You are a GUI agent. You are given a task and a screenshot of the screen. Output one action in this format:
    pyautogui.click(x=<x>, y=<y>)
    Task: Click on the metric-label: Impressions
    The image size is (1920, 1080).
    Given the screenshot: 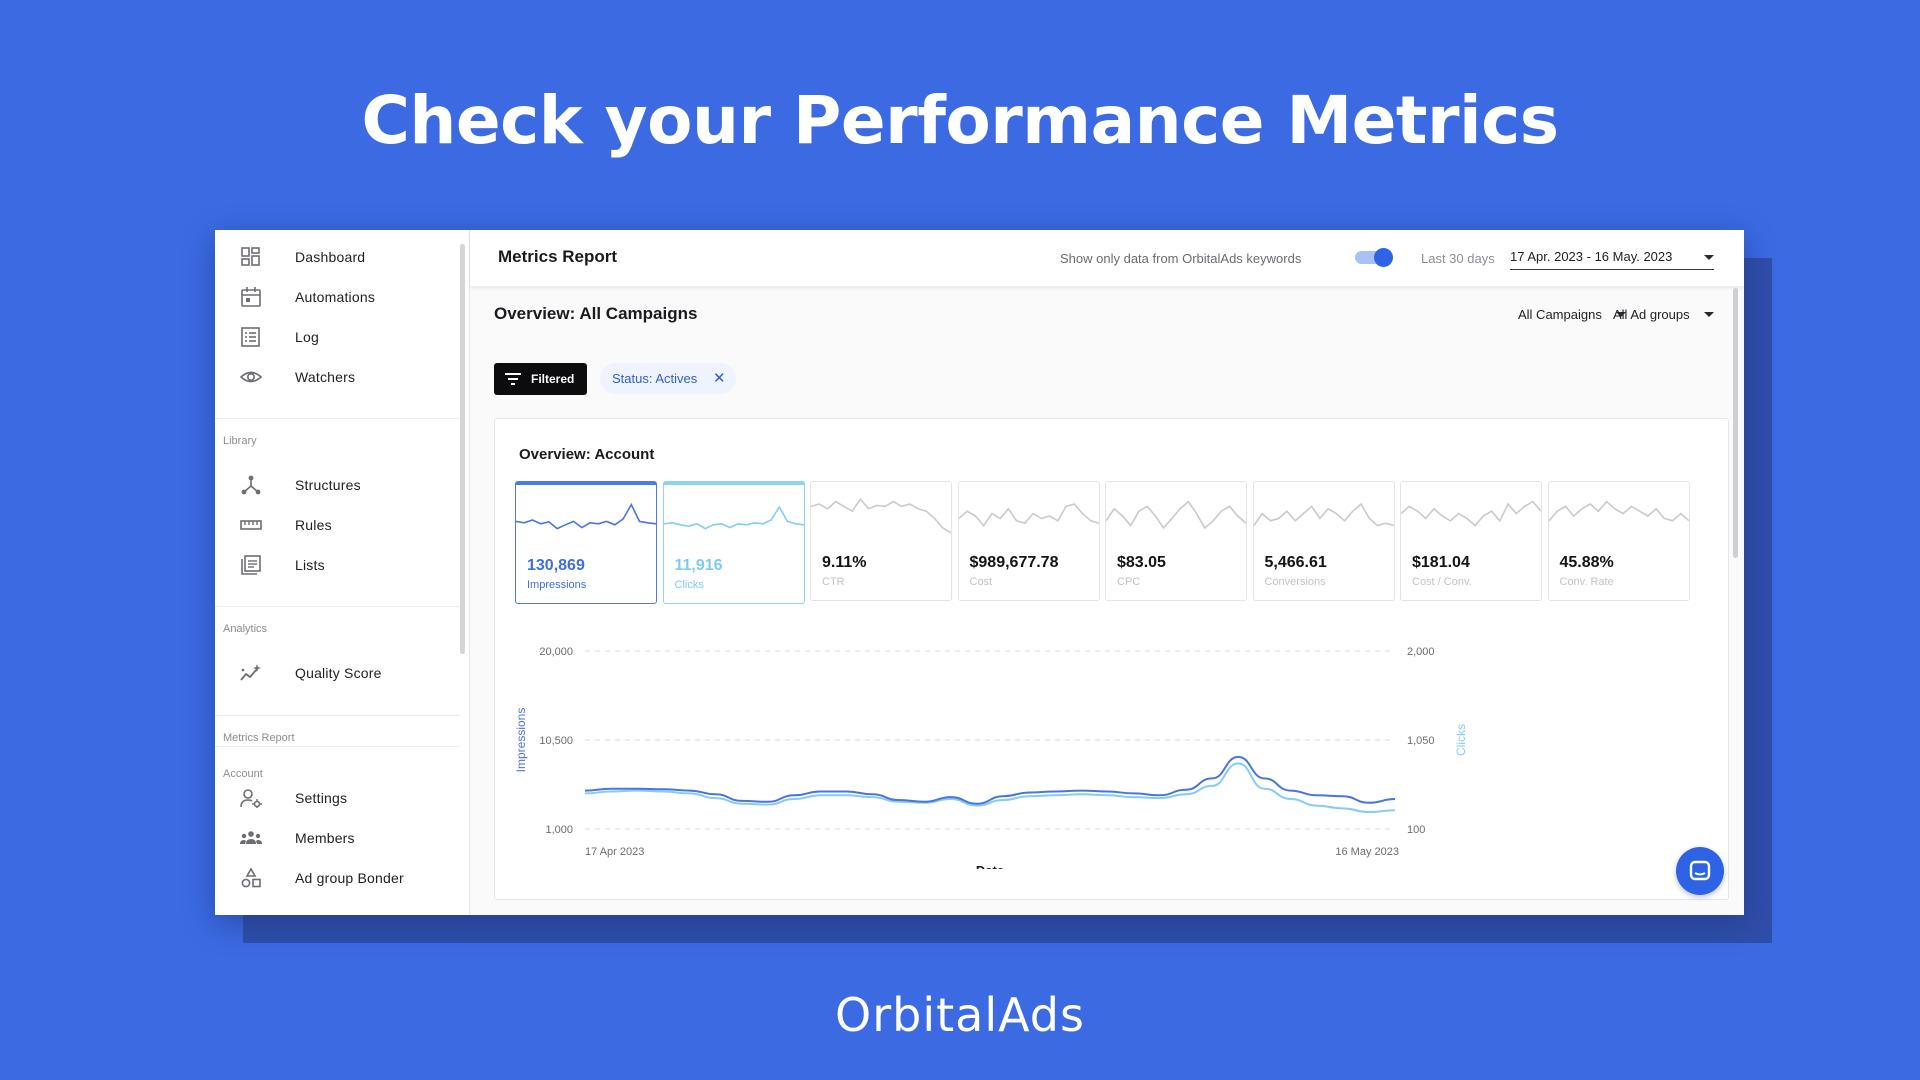 What is the action you would take?
    pyautogui.click(x=557, y=585)
    